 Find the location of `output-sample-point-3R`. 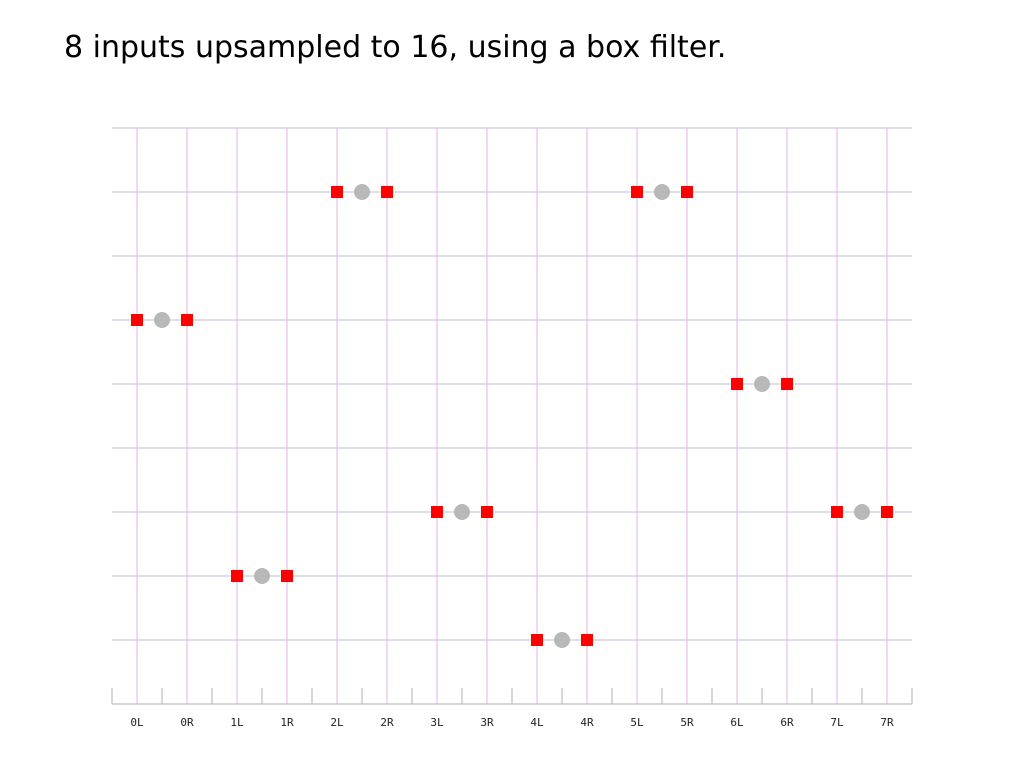

output-sample-point-3R is located at coordinates (487, 512).